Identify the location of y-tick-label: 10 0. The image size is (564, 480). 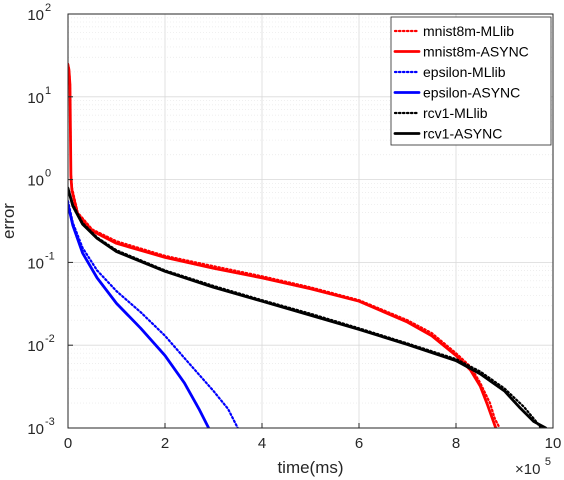
(39, 179).